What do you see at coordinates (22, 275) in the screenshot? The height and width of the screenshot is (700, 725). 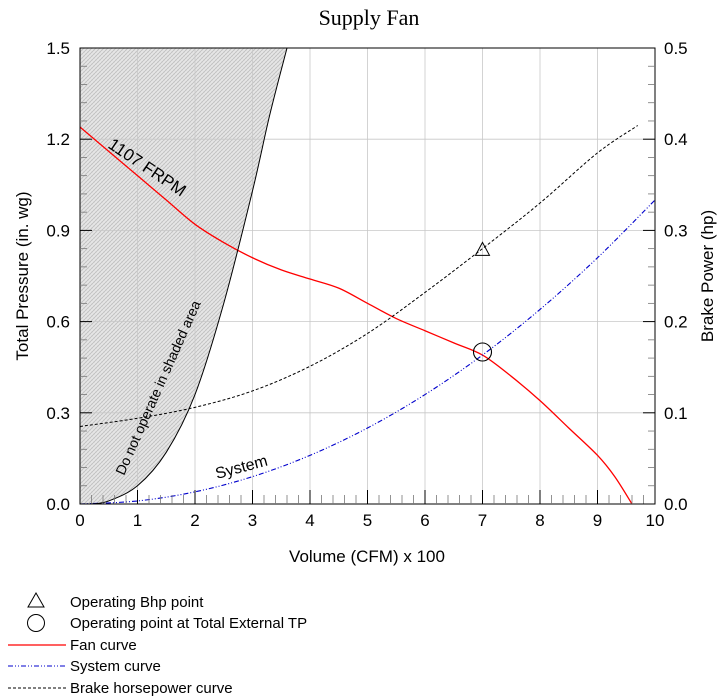 I see `y-left-axis-label: Total Pressure (in. wg)` at bounding box center [22, 275].